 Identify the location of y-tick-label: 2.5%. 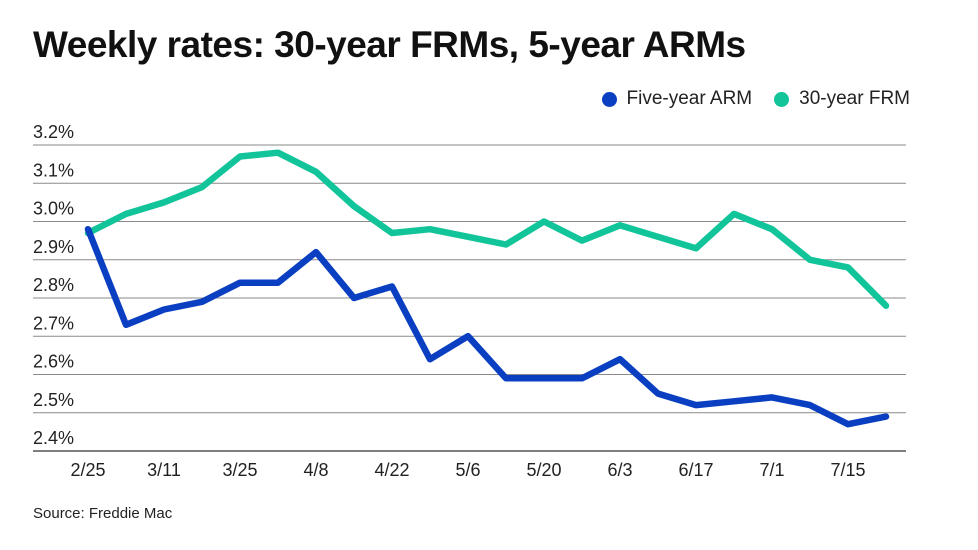
(53, 400).